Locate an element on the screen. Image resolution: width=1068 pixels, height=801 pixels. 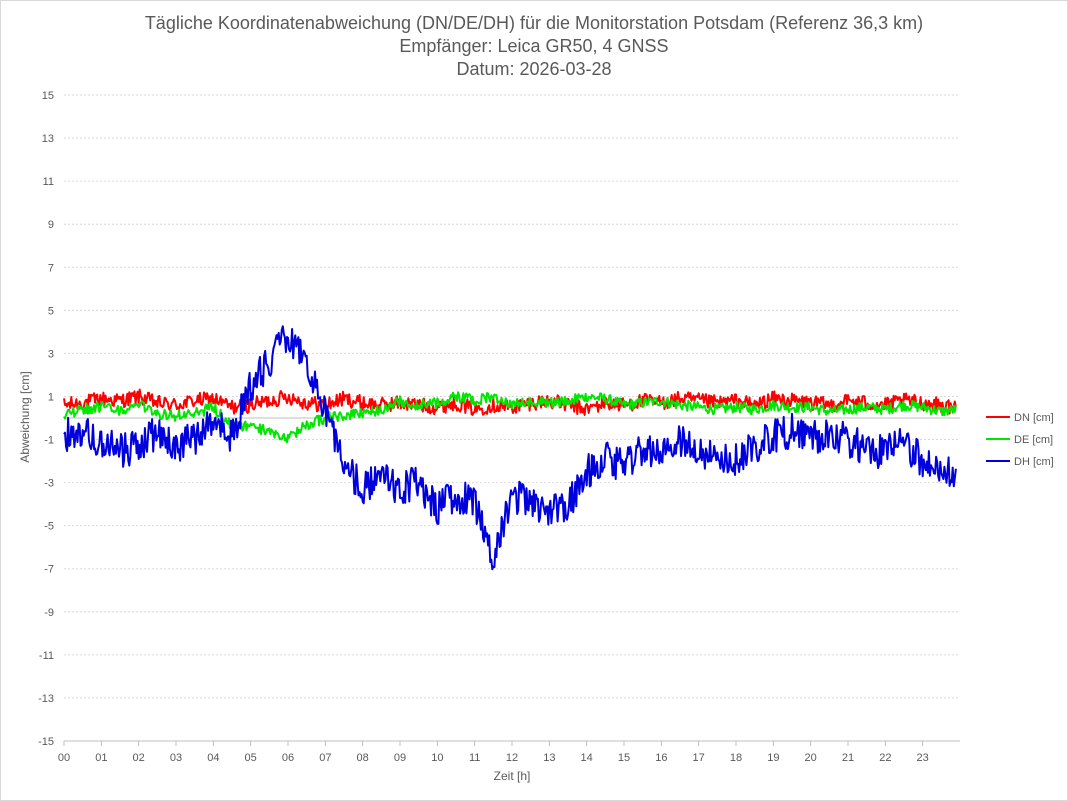
y-tick-label: -1 is located at coordinates (49, 441).